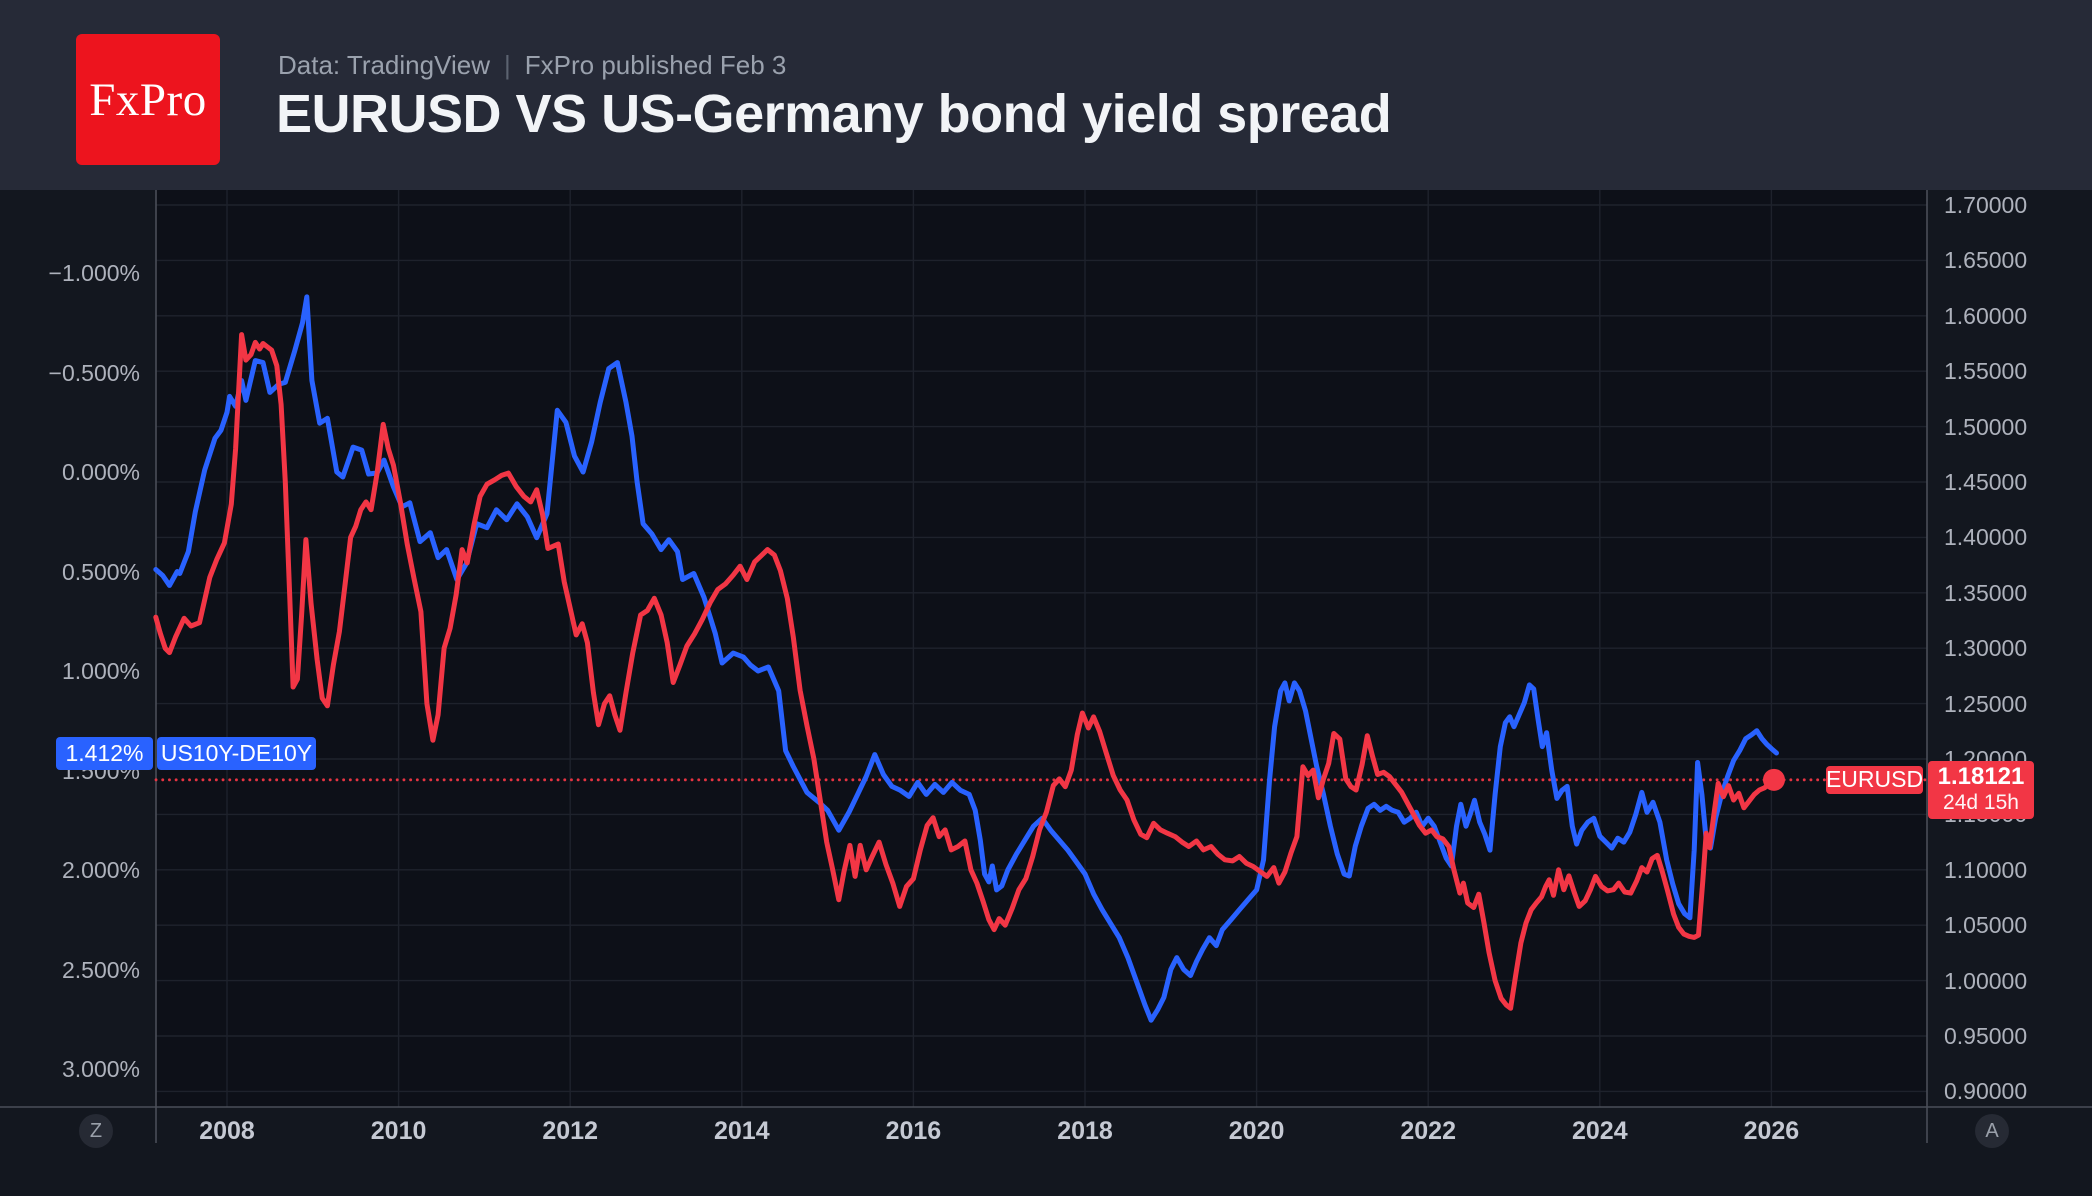 Image resolution: width=2092 pixels, height=1196 pixels. What do you see at coordinates (100, 870) in the screenshot?
I see `left-axis-tick: 2.000%` at bounding box center [100, 870].